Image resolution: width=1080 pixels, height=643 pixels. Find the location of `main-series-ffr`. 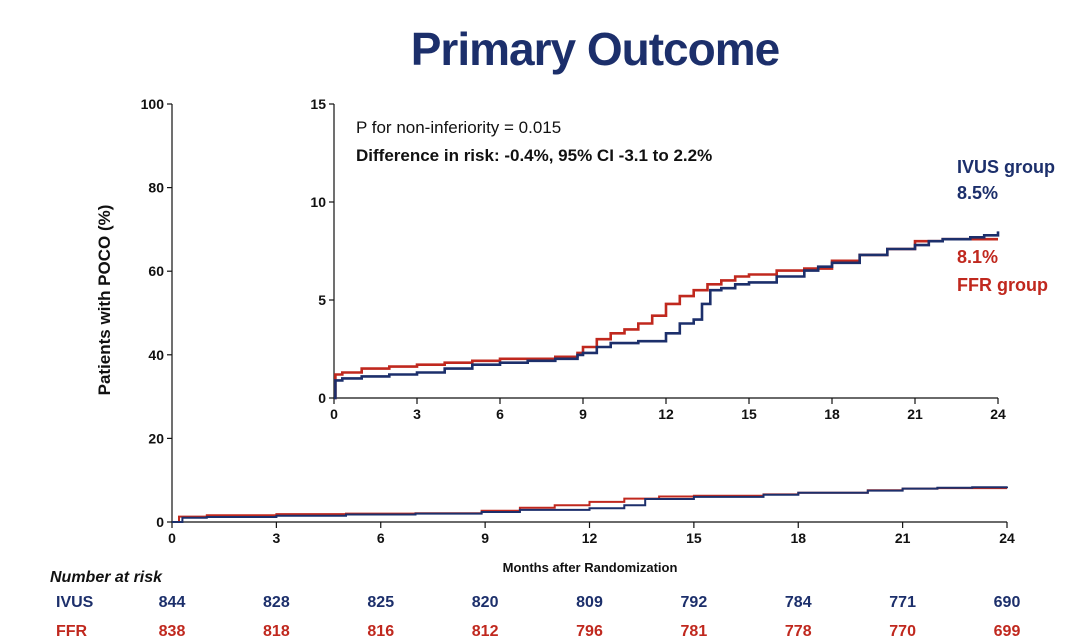

main-series-ffr is located at coordinates (589, 505).